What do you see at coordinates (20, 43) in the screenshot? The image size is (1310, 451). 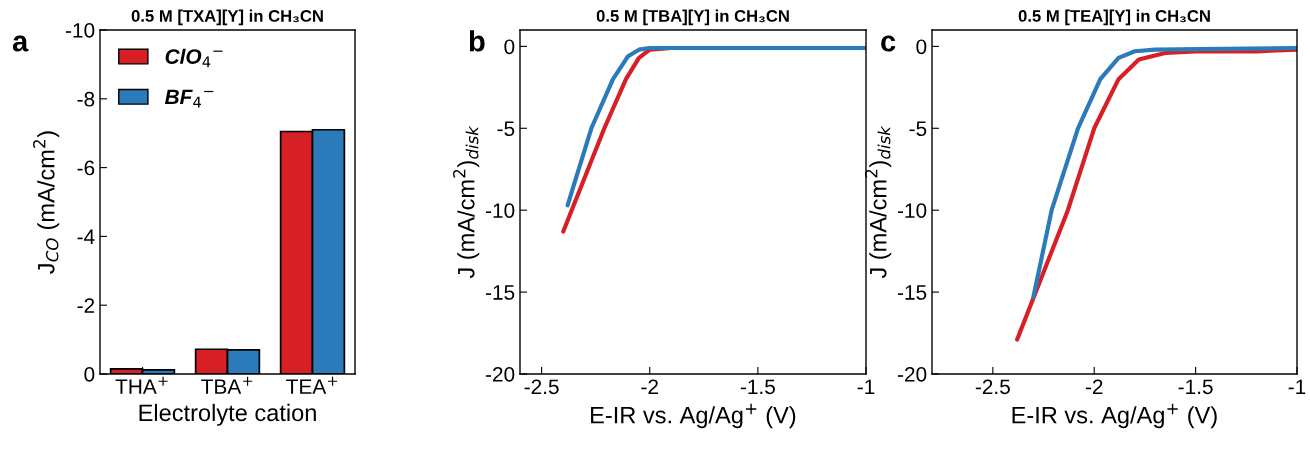 I see `text: a` at bounding box center [20, 43].